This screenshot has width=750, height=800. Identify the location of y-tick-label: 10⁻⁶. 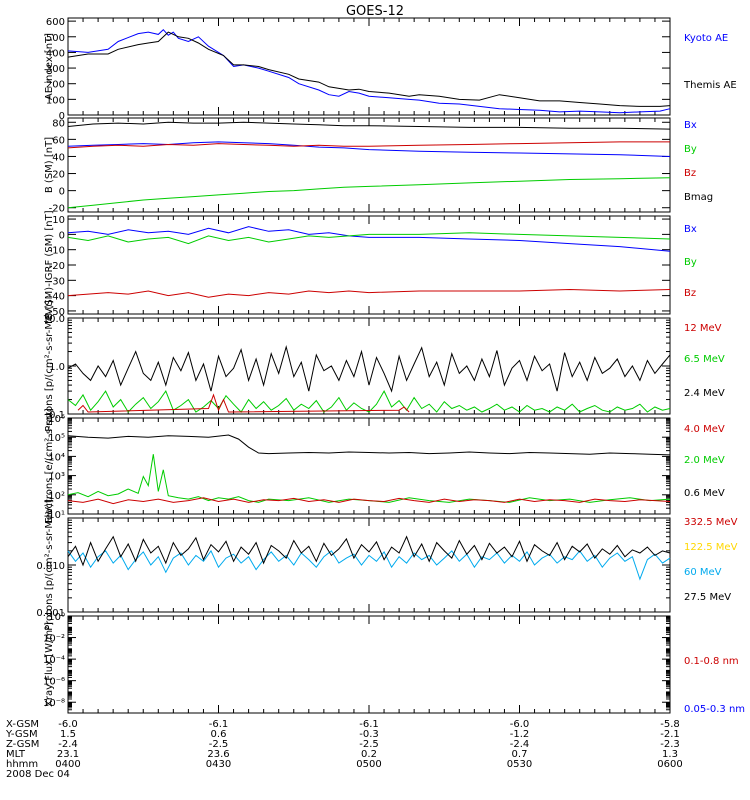
(54, 682).